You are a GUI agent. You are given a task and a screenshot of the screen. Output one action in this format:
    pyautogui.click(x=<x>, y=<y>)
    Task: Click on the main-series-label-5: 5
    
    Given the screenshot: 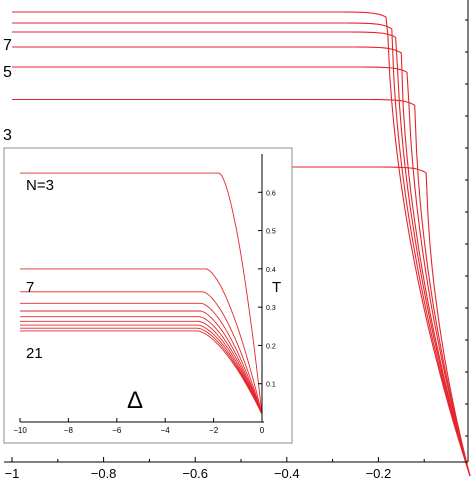 What is the action you would take?
    pyautogui.click(x=7, y=72)
    